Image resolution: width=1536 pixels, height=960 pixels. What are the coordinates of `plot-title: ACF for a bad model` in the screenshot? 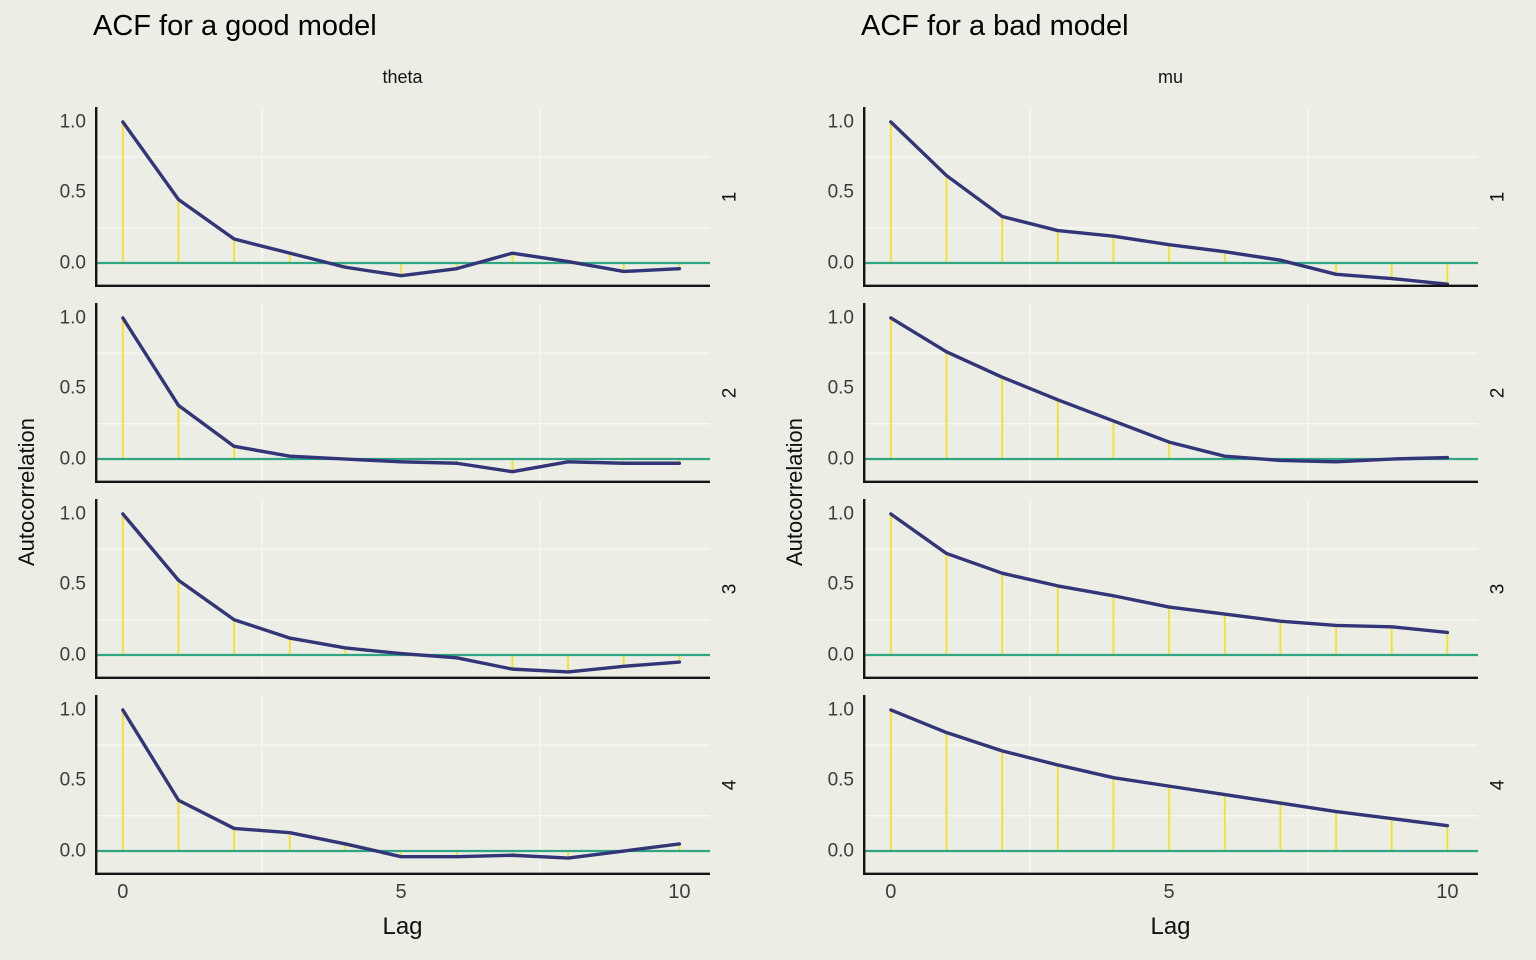 It's located at (995, 26).